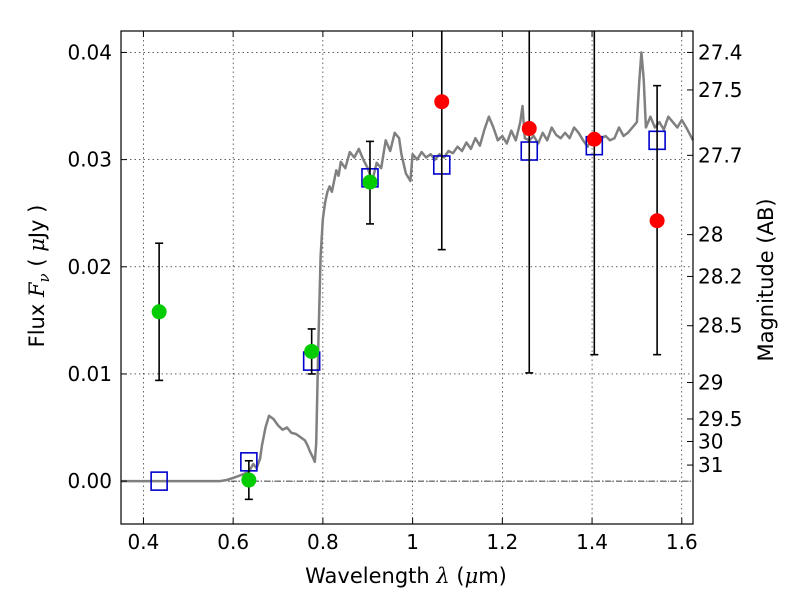 The height and width of the screenshot is (600, 800). Describe the element at coordinates (44, 277) in the screenshot. I see `y-axis-label-subscript: ν` at that location.